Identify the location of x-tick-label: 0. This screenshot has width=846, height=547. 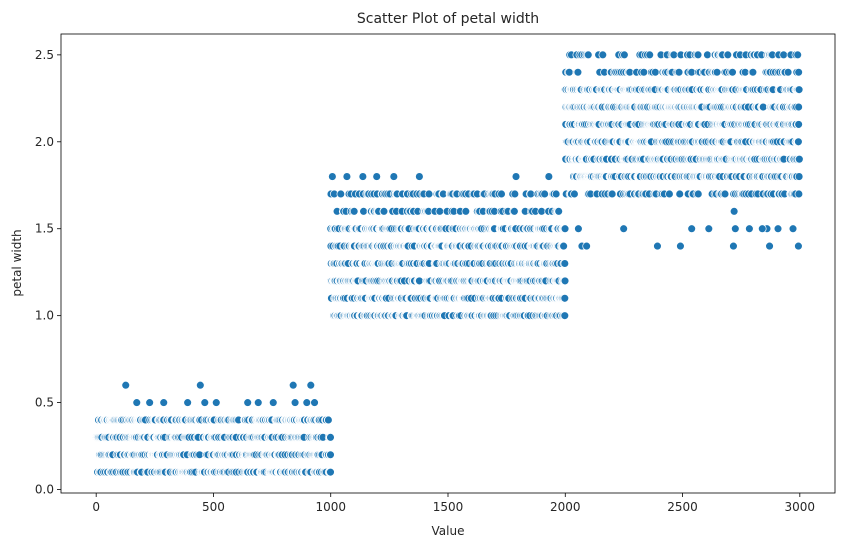
(96, 507).